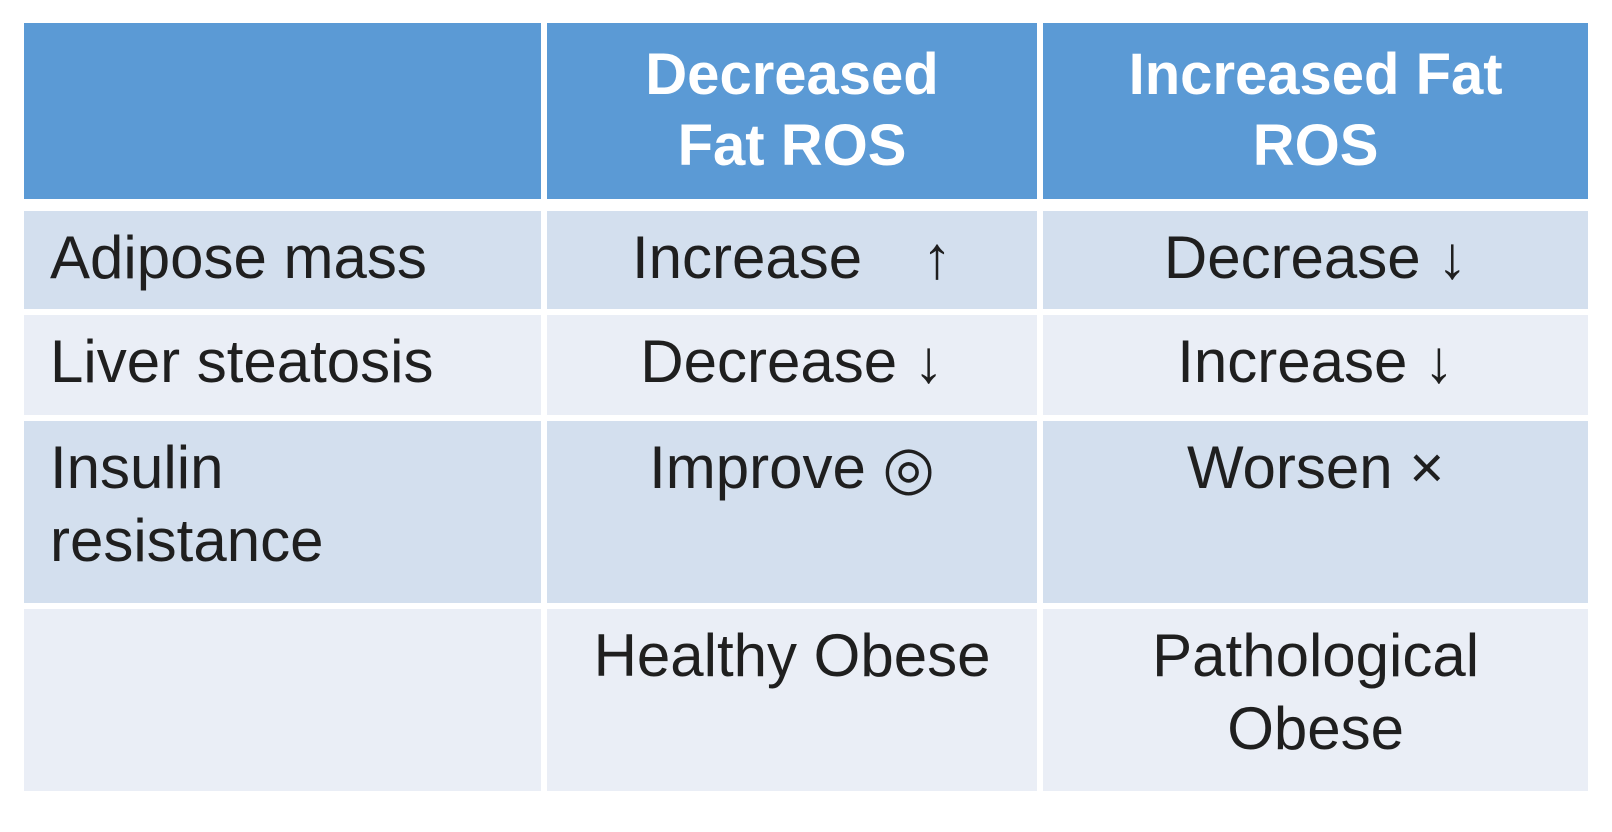 This screenshot has width=1612, height=832. Describe the element at coordinates (792, 365) in the screenshot. I see `cell-liver-steatosis-decreased-ros: Decrease ↓` at that location.